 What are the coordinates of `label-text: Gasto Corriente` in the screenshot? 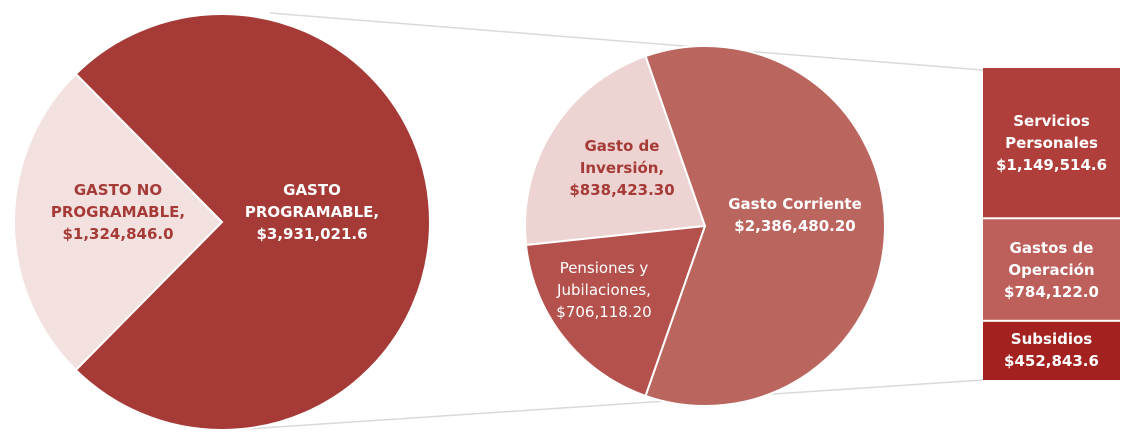 It's located at (795, 204).